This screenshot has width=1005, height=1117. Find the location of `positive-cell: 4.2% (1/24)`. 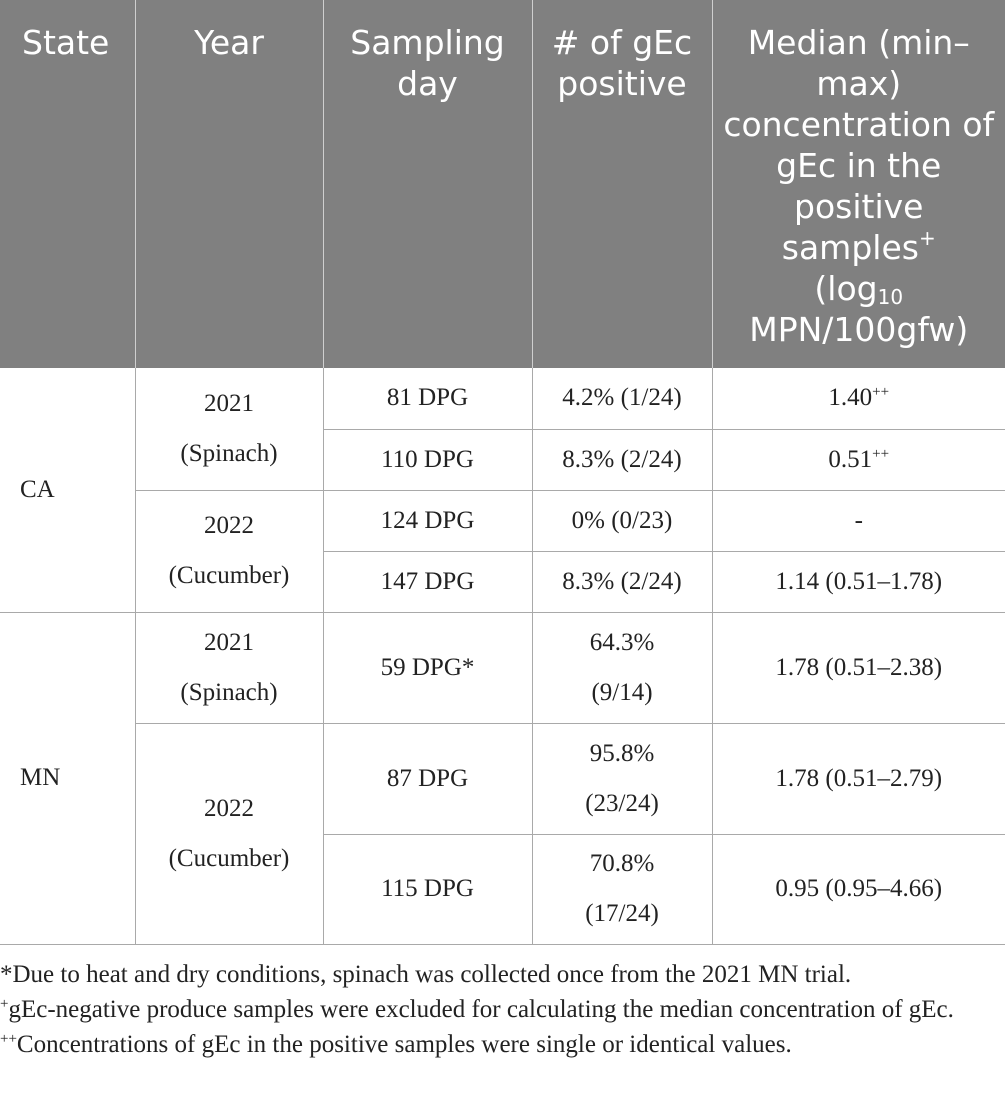

positive-cell: 4.2% (1/24) is located at coordinates (622, 399).